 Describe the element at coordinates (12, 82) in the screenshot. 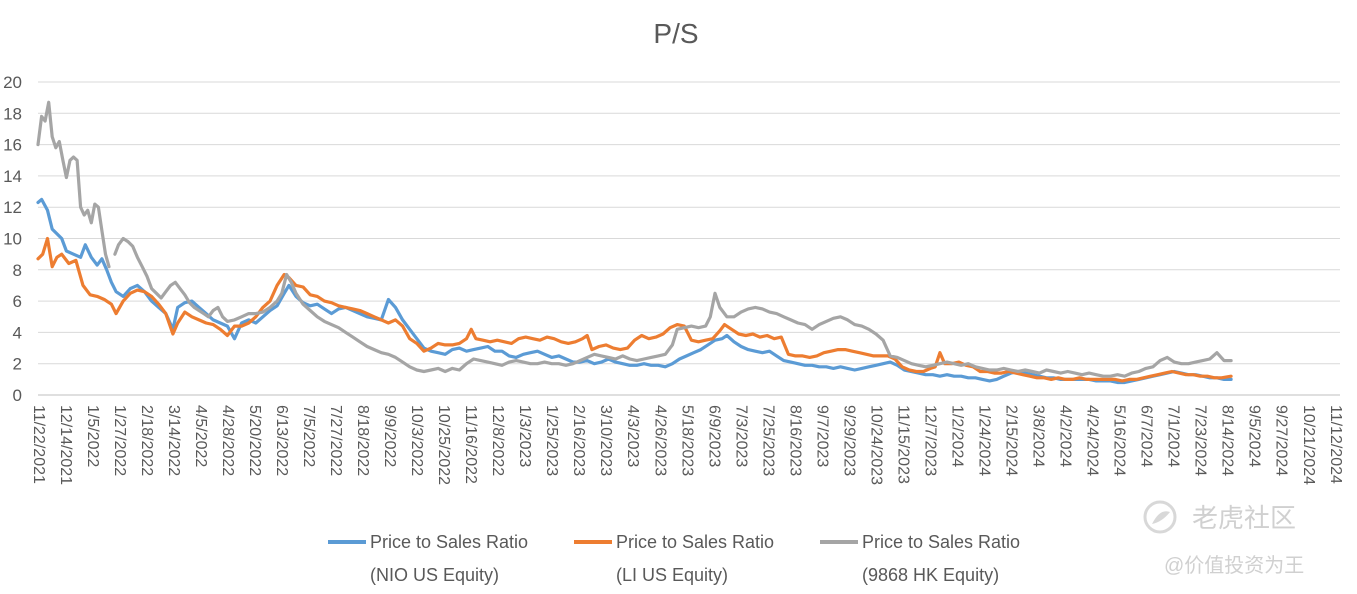

I see `y-tick-label: 20` at that location.